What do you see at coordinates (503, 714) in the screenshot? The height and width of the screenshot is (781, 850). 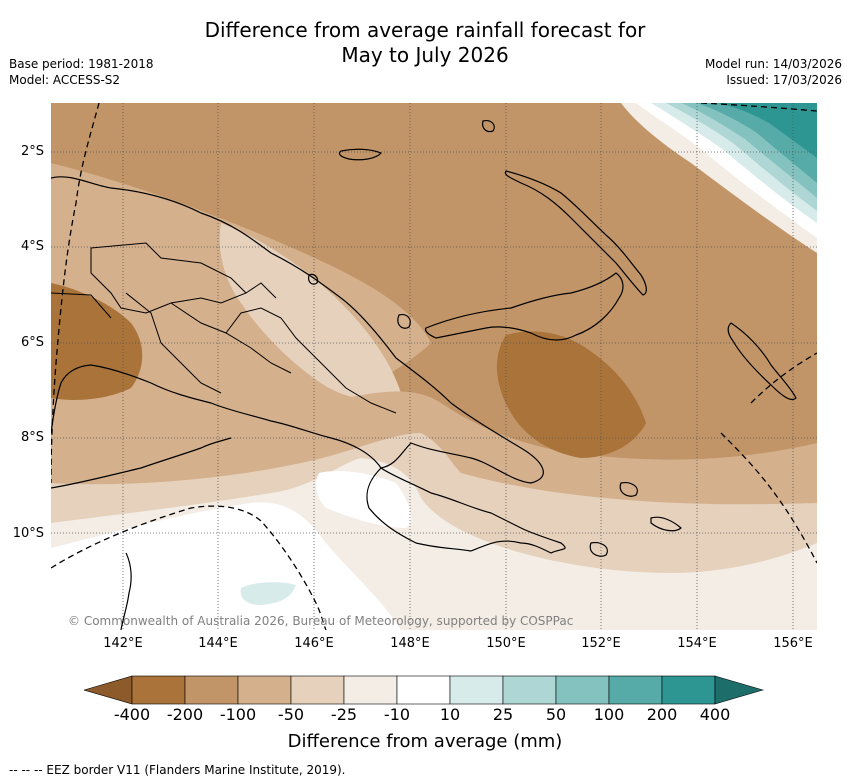 I see `colorbar-tick-label: 25` at bounding box center [503, 714].